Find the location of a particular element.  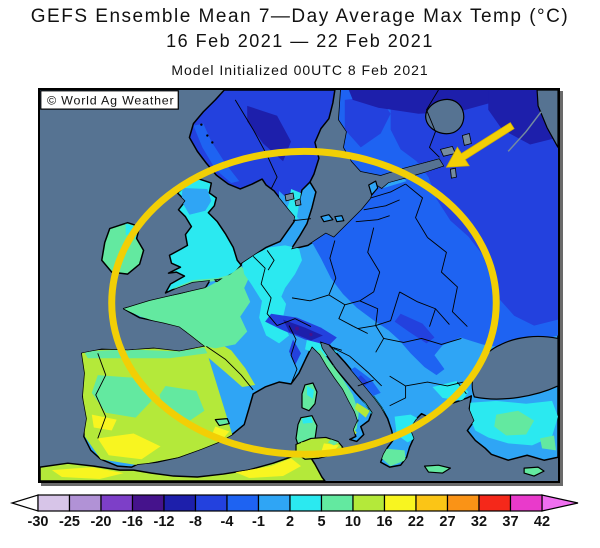

colorbar-tick: -16 is located at coordinates (132, 522).